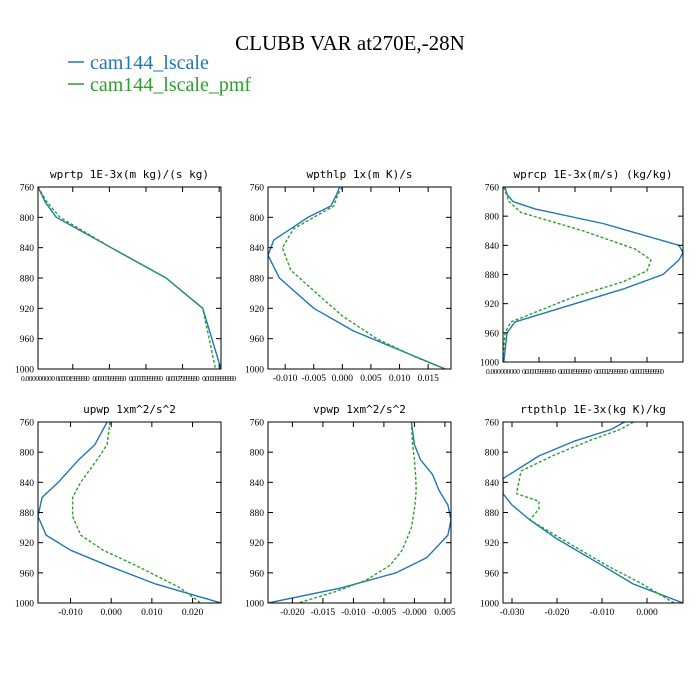  Describe the element at coordinates (193, 613) in the screenshot. I see `x-tick-label: 0.020` at that location.